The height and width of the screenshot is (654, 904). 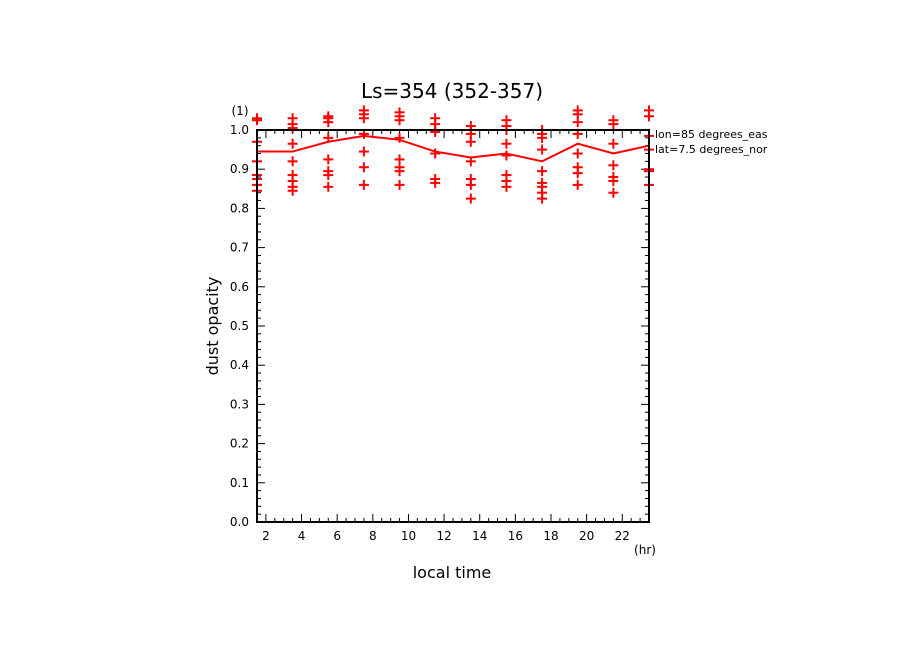 What do you see at coordinates (586, 536) in the screenshot?
I see `x-tick-label: 20` at bounding box center [586, 536].